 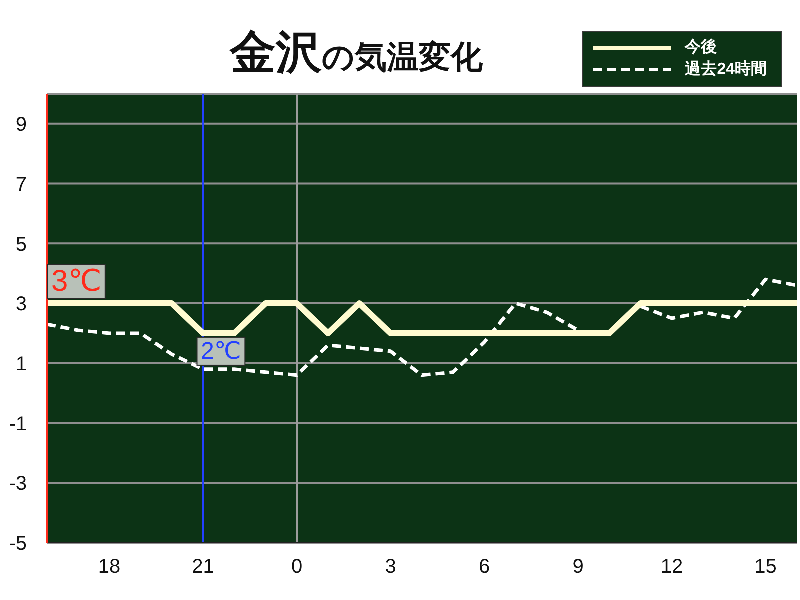 I want to click on y-tick-label: -1, so click(x=18, y=424).